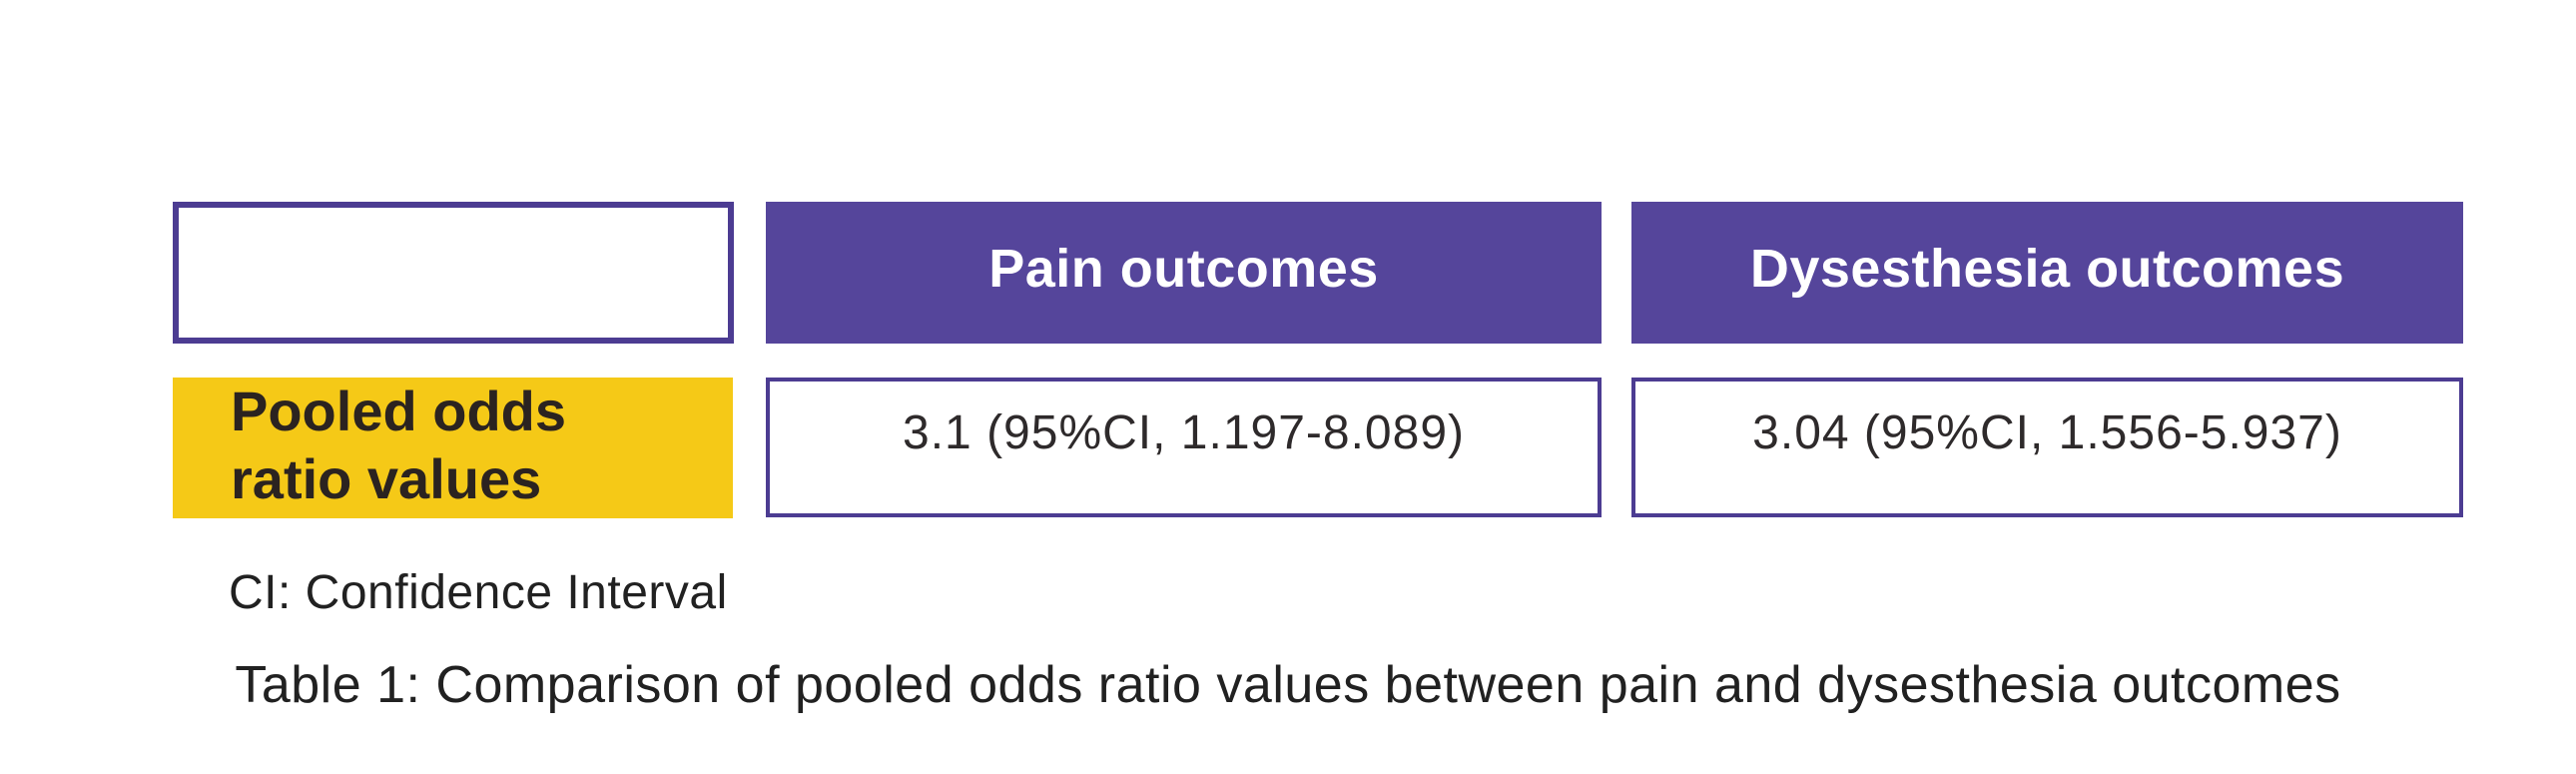 The image size is (2576, 774). Describe the element at coordinates (2047, 432) in the screenshot. I see `dysesthesia-odds-ratio-value: 3.04 (95%CI, 1.556-5.937)` at that location.